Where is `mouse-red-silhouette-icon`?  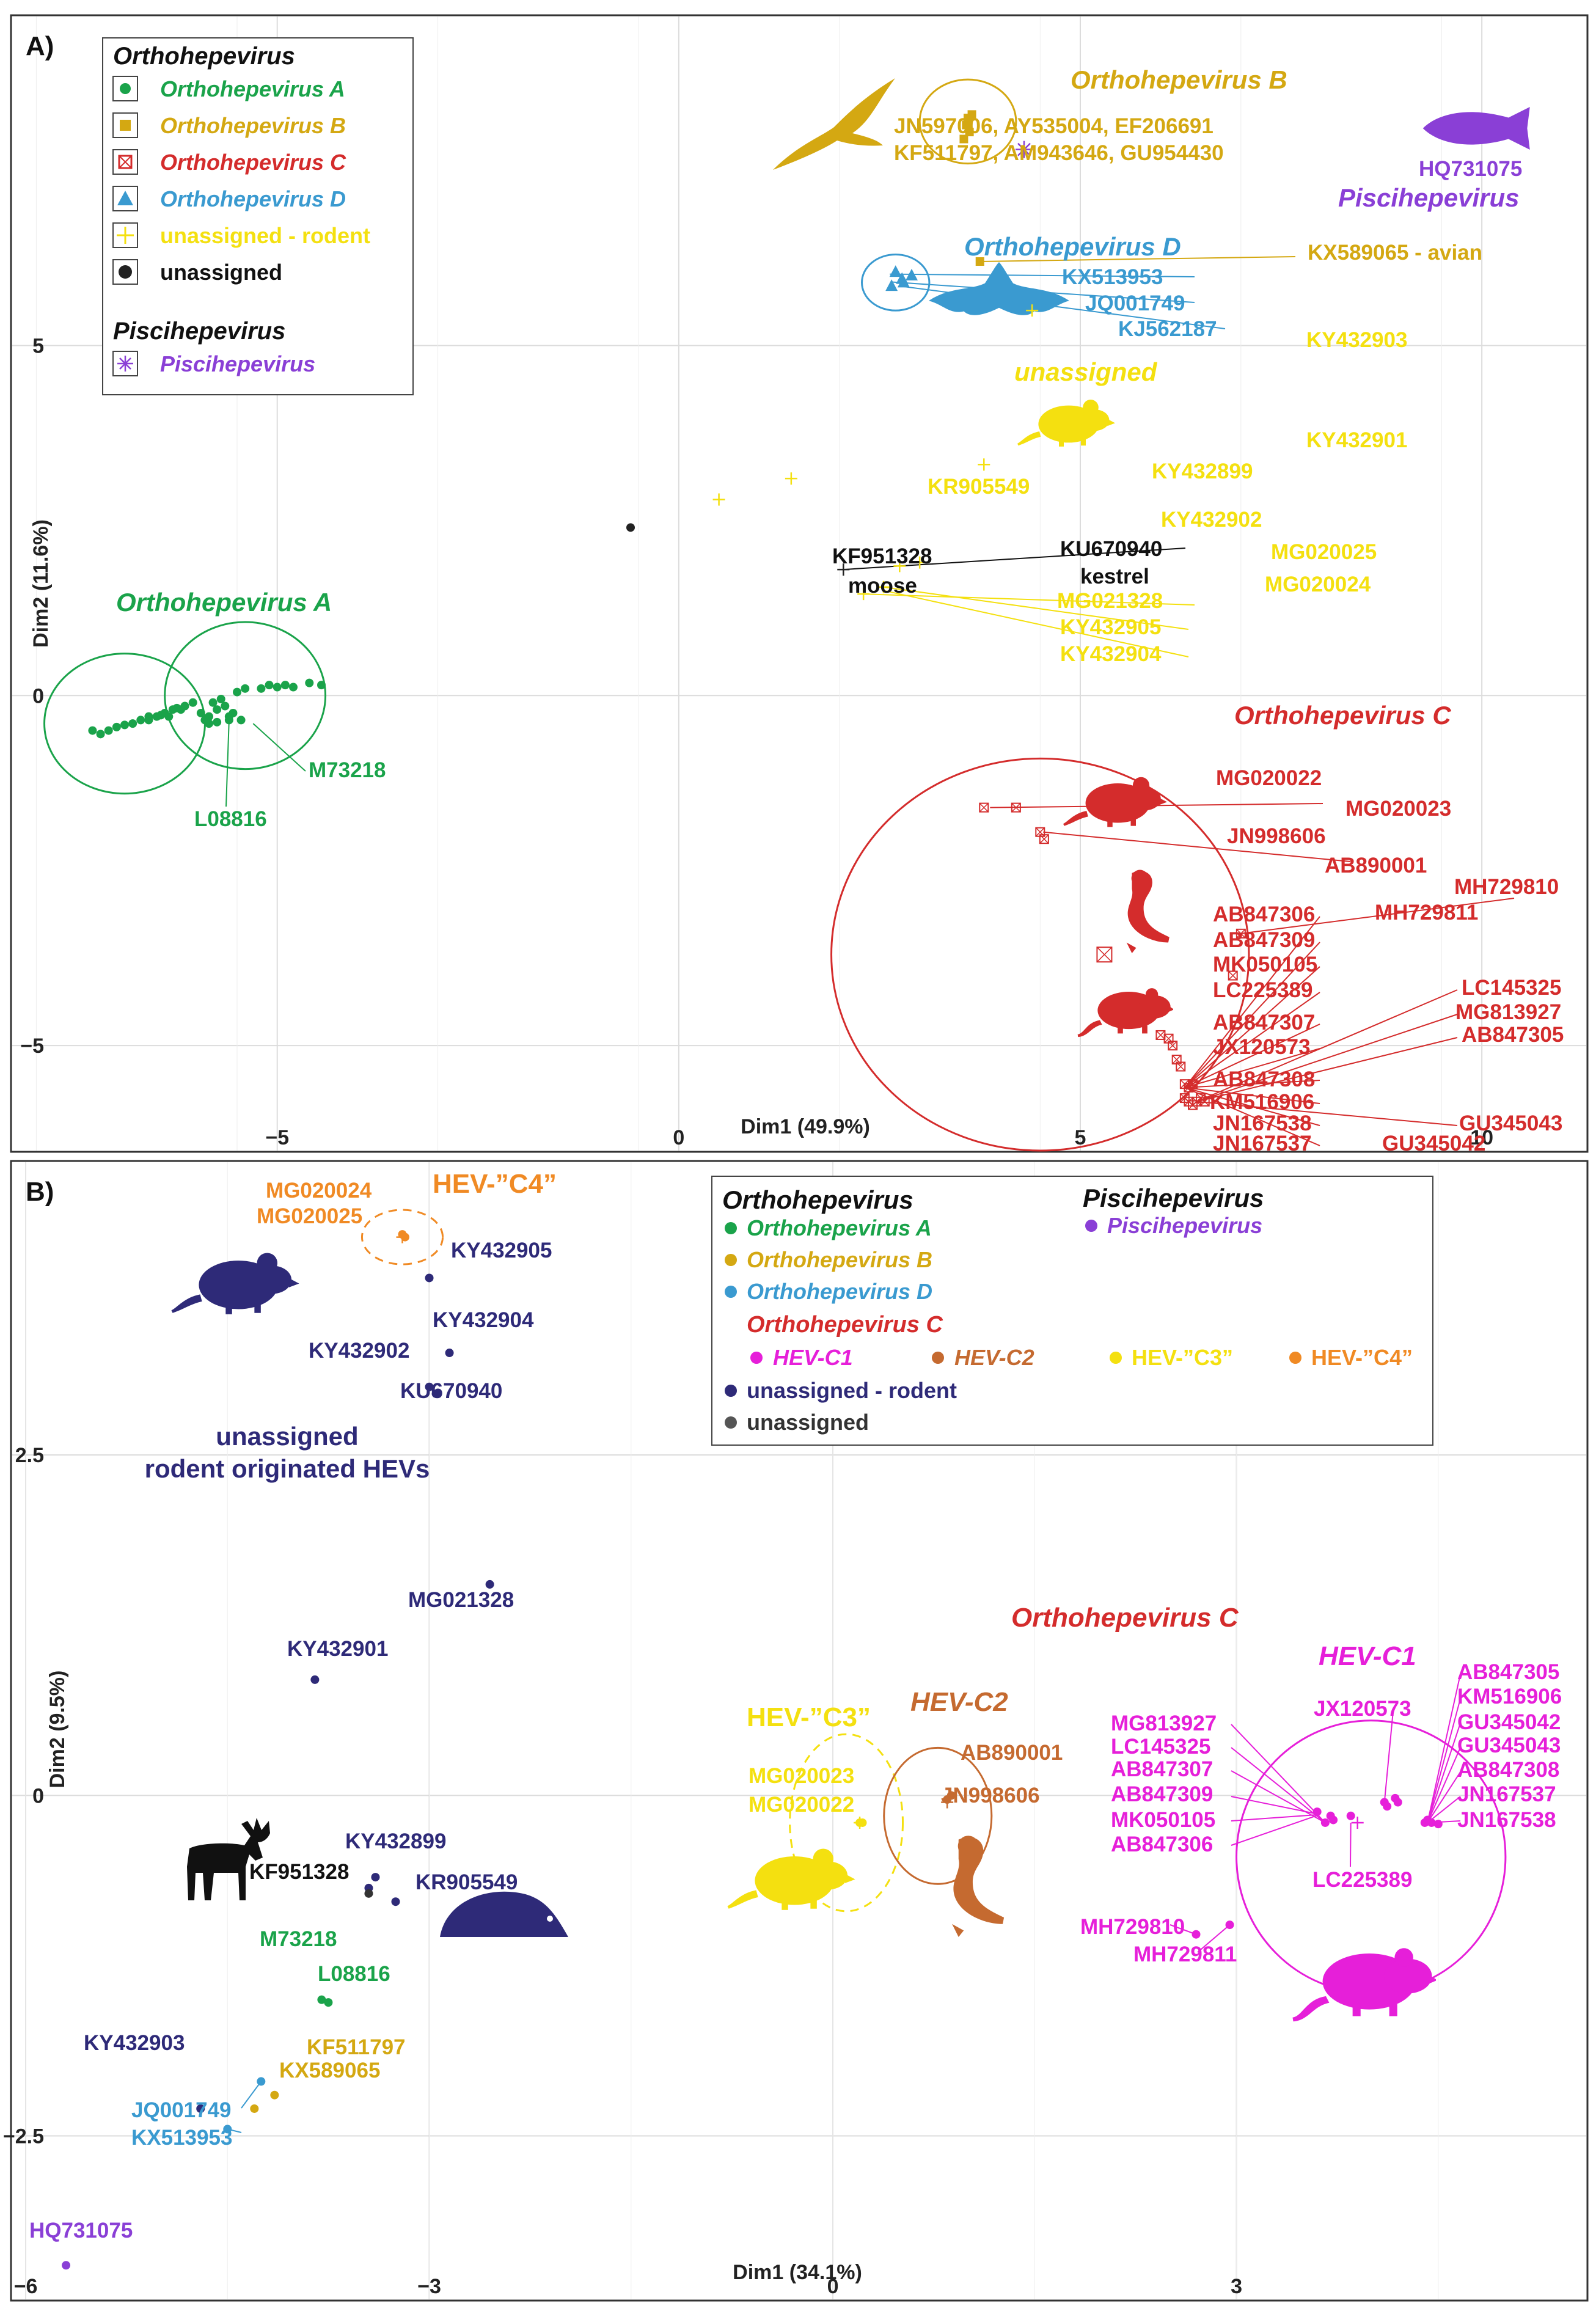
mouse-red-silhouette-icon is located at coordinates (1115, 802).